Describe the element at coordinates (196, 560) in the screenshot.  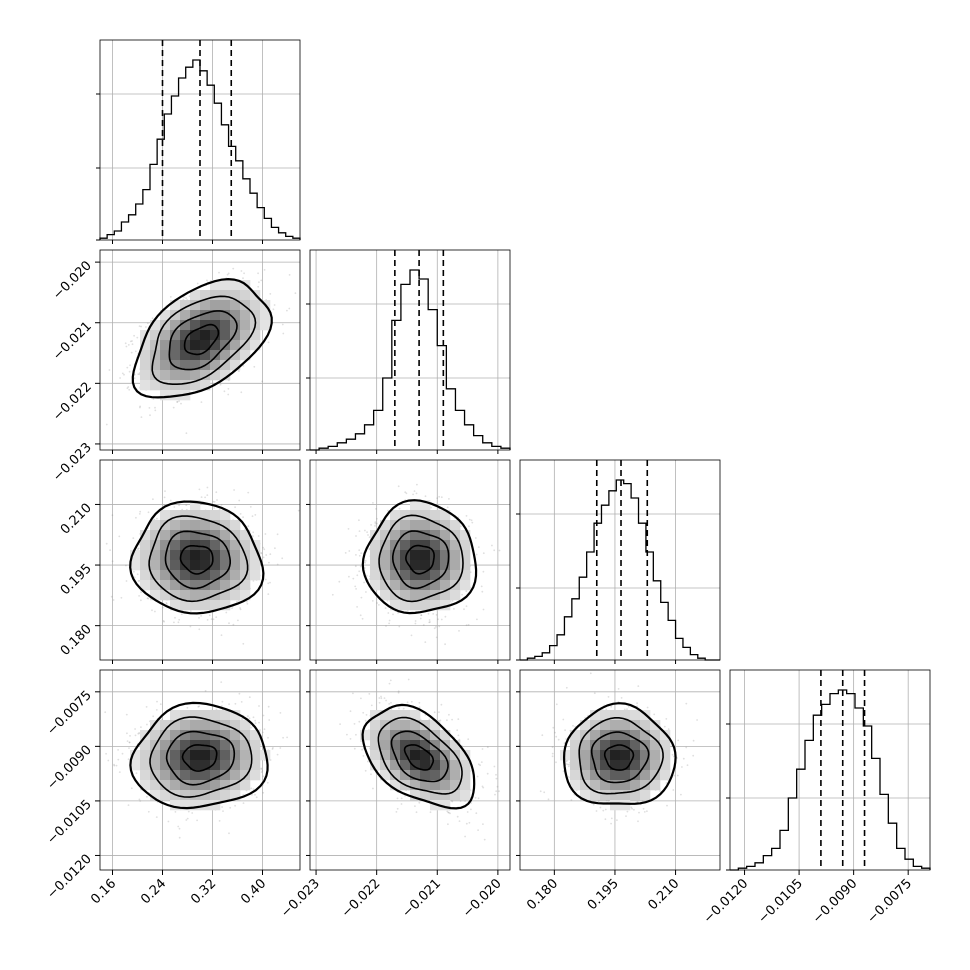
I see `contour-line` at that location.